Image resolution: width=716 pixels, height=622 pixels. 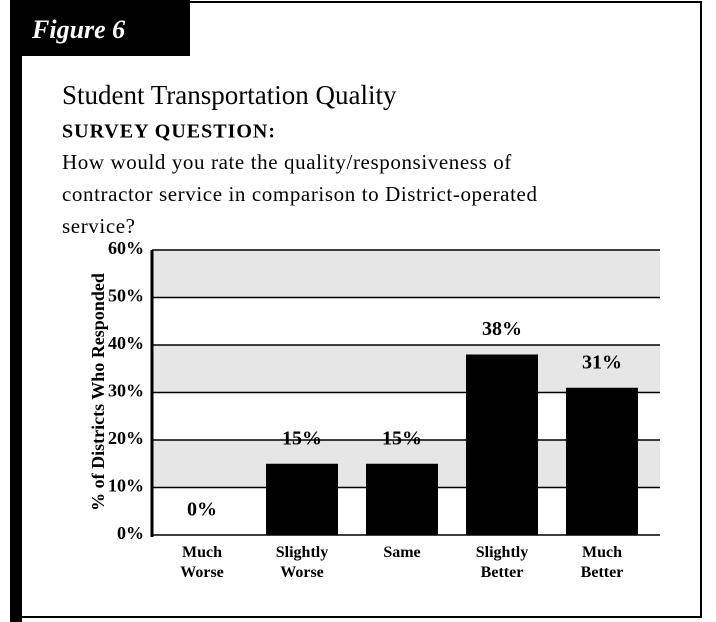 I want to click on y-tick-label: 60%, so click(x=126, y=248).